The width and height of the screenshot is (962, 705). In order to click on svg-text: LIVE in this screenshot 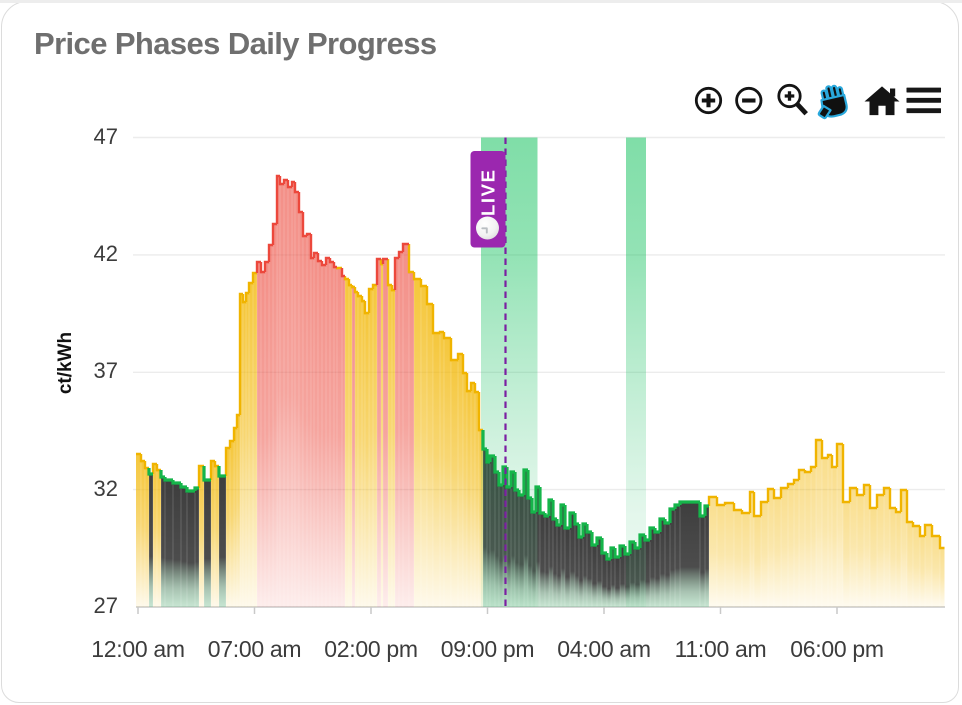, I will do `click(488, 192)`.